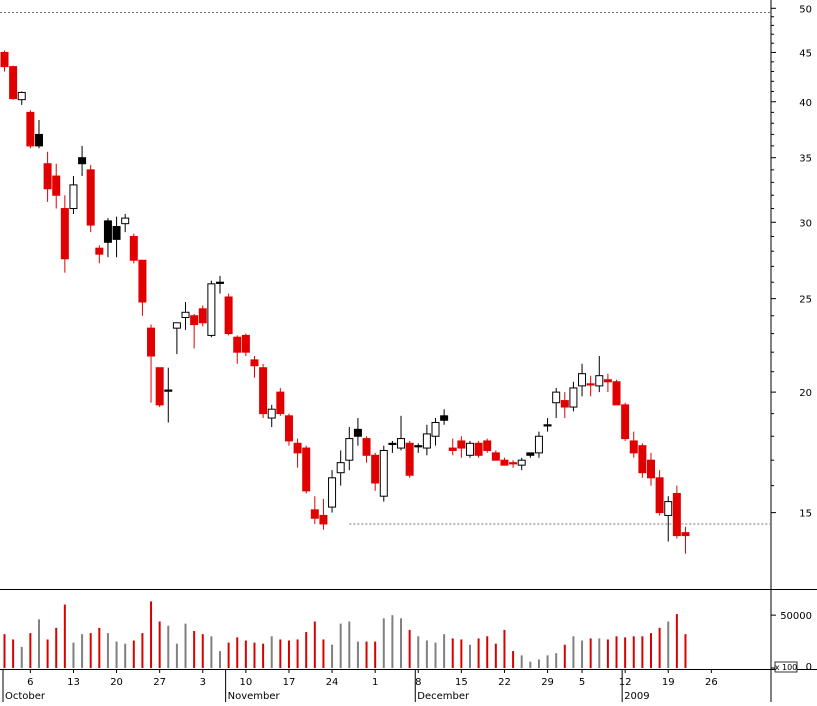 Image resolution: width=817 pixels, height=706 pixels. Describe the element at coordinates (796, 616) in the screenshot. I see `volume-tick-label: 50000` at that location.